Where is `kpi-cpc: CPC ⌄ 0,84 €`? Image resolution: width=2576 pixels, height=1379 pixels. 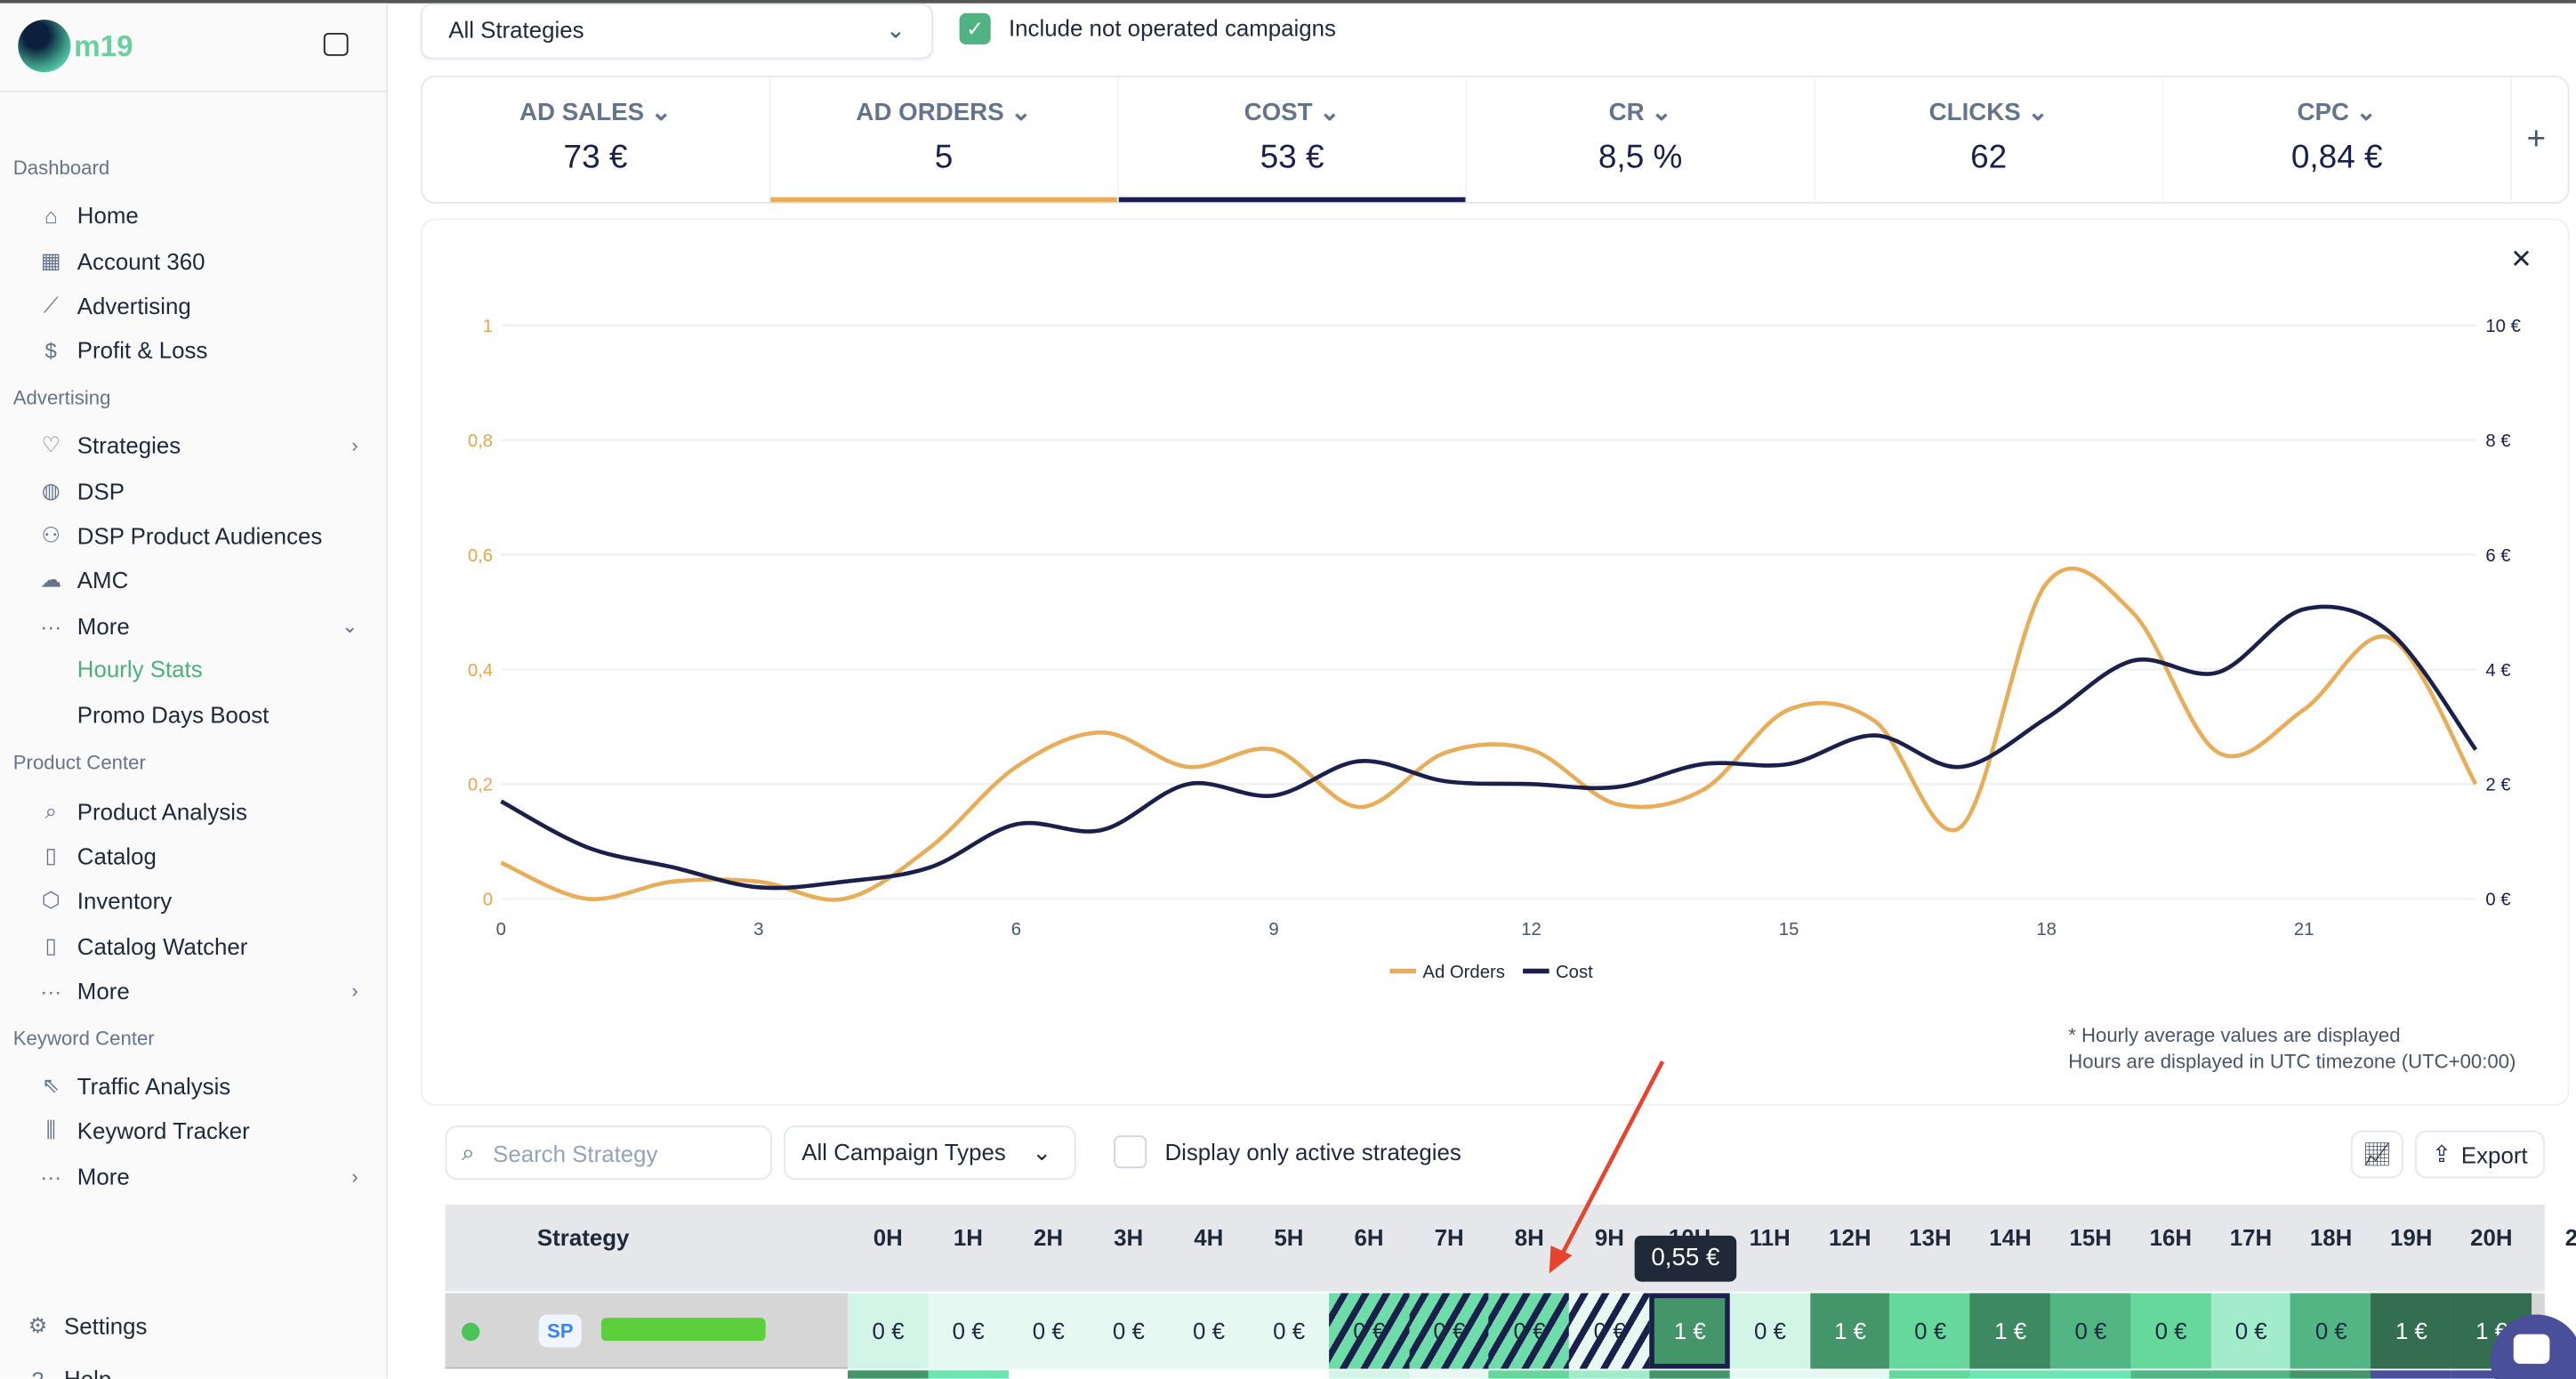
kpi-cpc: CPC ⌄ 0,84 € is located at coordinates (2337, 140).